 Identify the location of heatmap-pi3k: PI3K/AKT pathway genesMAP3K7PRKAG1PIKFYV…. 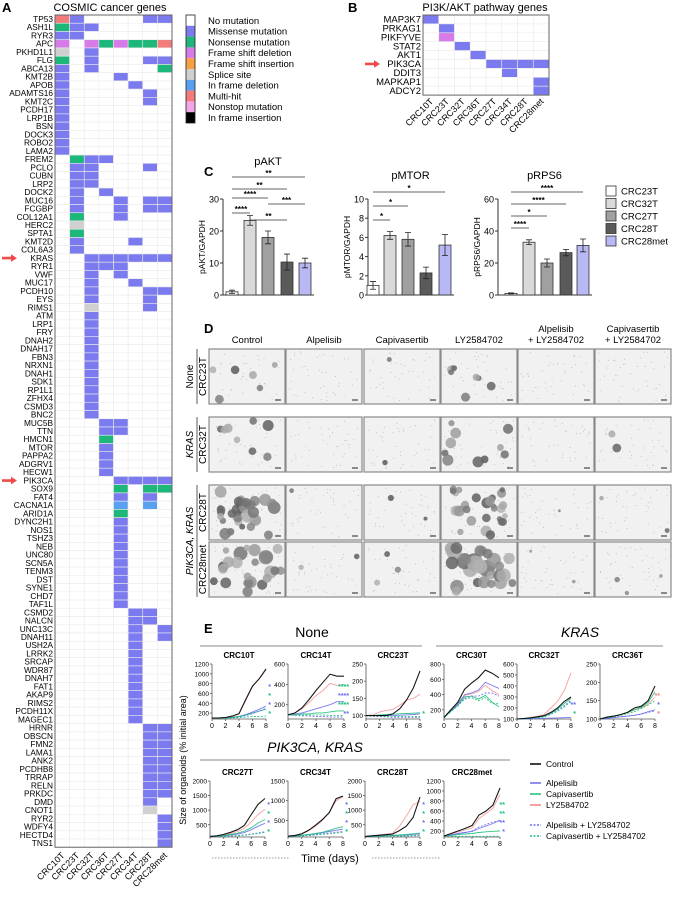
(457, 68).